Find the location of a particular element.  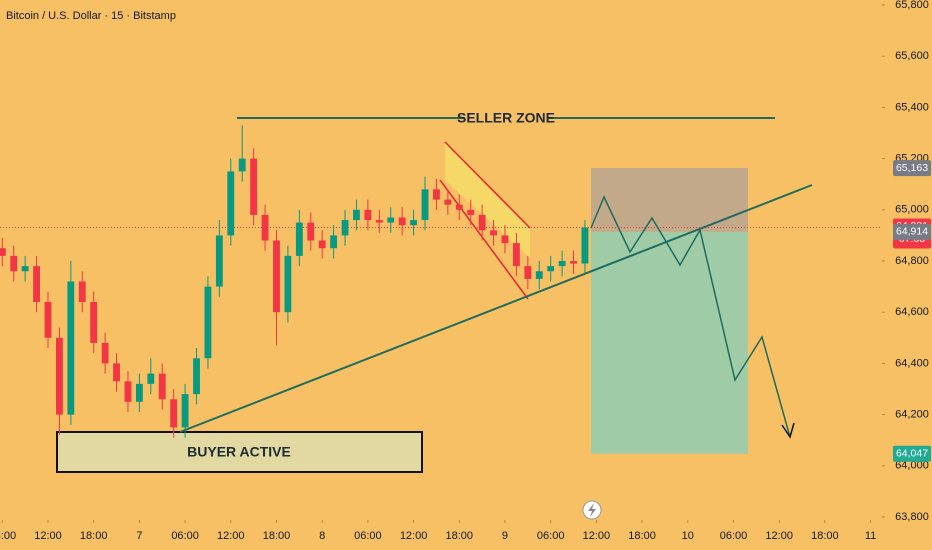

buyer-active-label: BUYER ACTIVE is located at coordinates (239, 452).